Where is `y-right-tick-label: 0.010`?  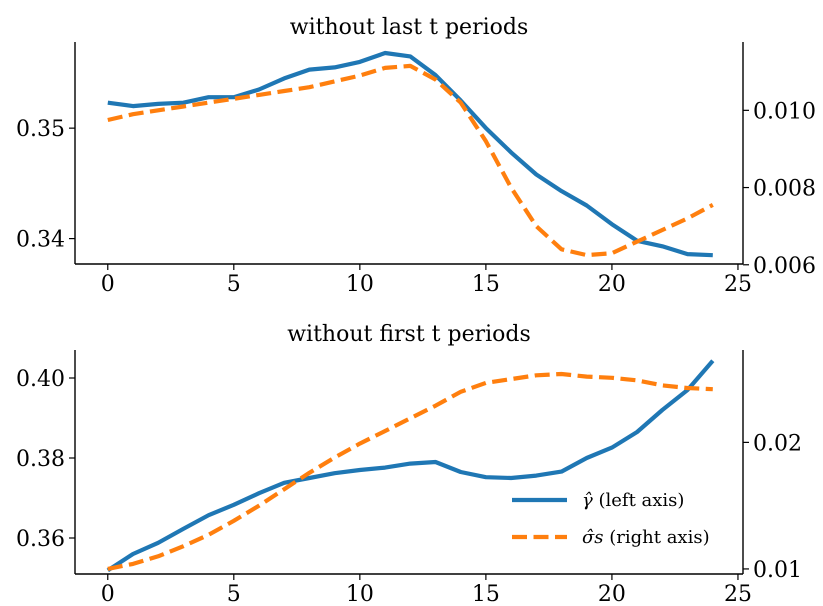 y-right-tick-label: 0.010 is located at coordinates (784, 111).